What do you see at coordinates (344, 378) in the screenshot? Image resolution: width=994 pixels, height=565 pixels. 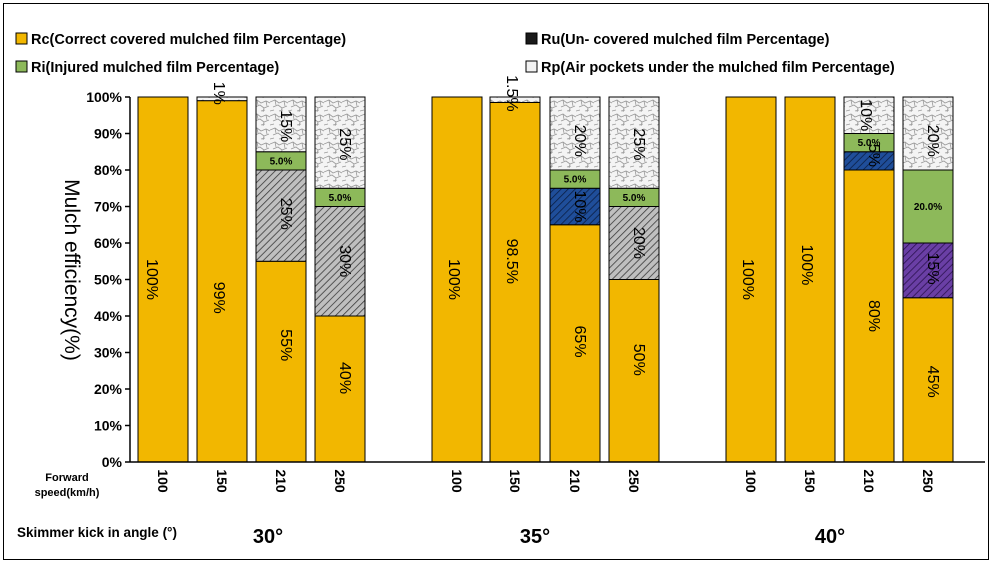 I see `data-label: 40%` at bounding box center [344, 378].